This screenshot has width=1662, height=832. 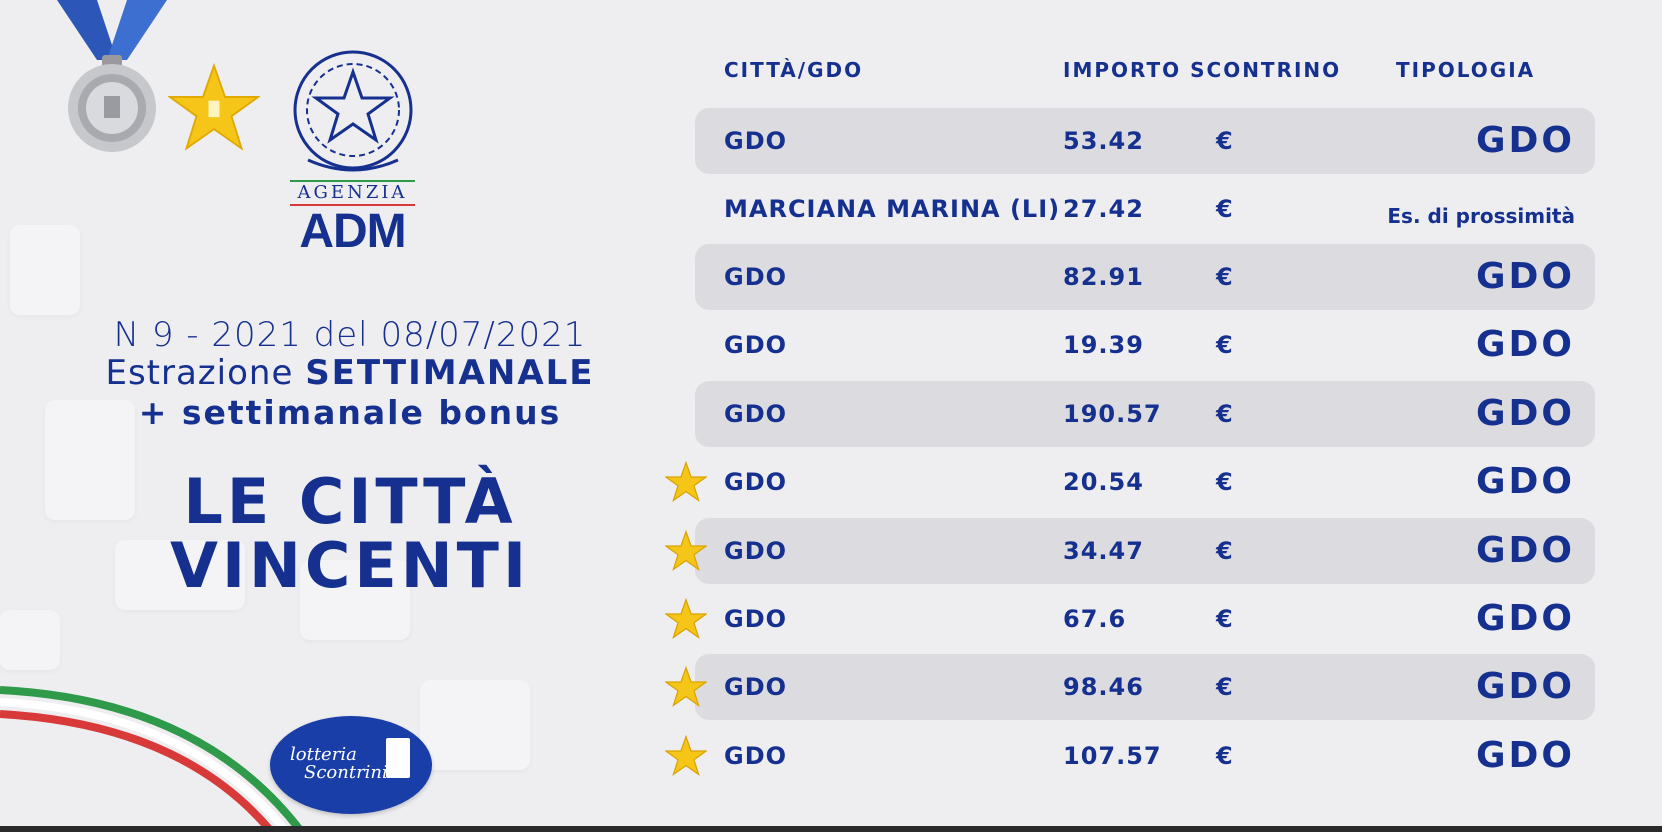 I want to click on lottery-logo-line1: lotteria, so click(x=323, y=754).